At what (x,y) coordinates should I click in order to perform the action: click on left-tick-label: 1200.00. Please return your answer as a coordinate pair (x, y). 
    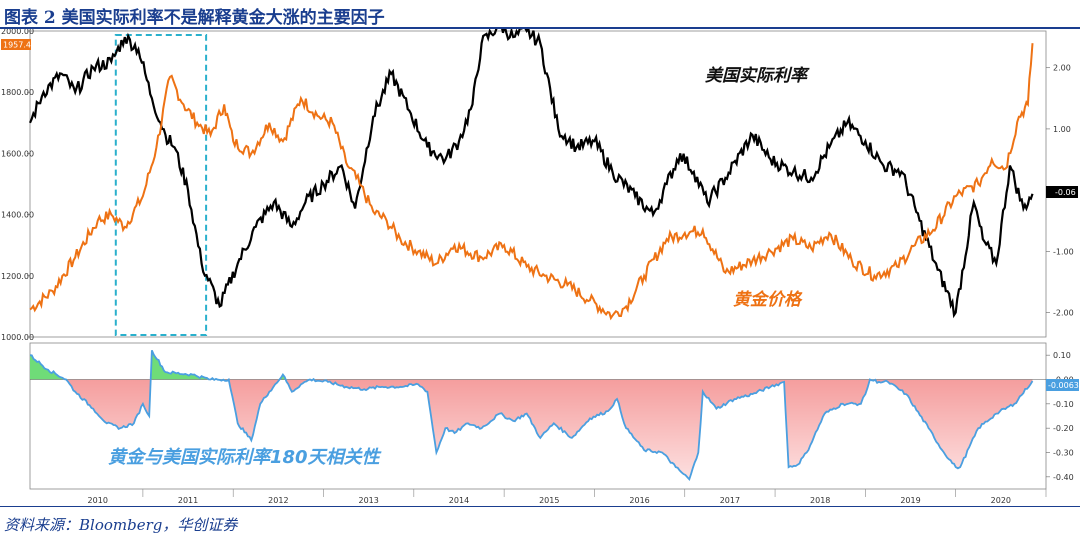
    Looking at the image, I should click on (17, 276).